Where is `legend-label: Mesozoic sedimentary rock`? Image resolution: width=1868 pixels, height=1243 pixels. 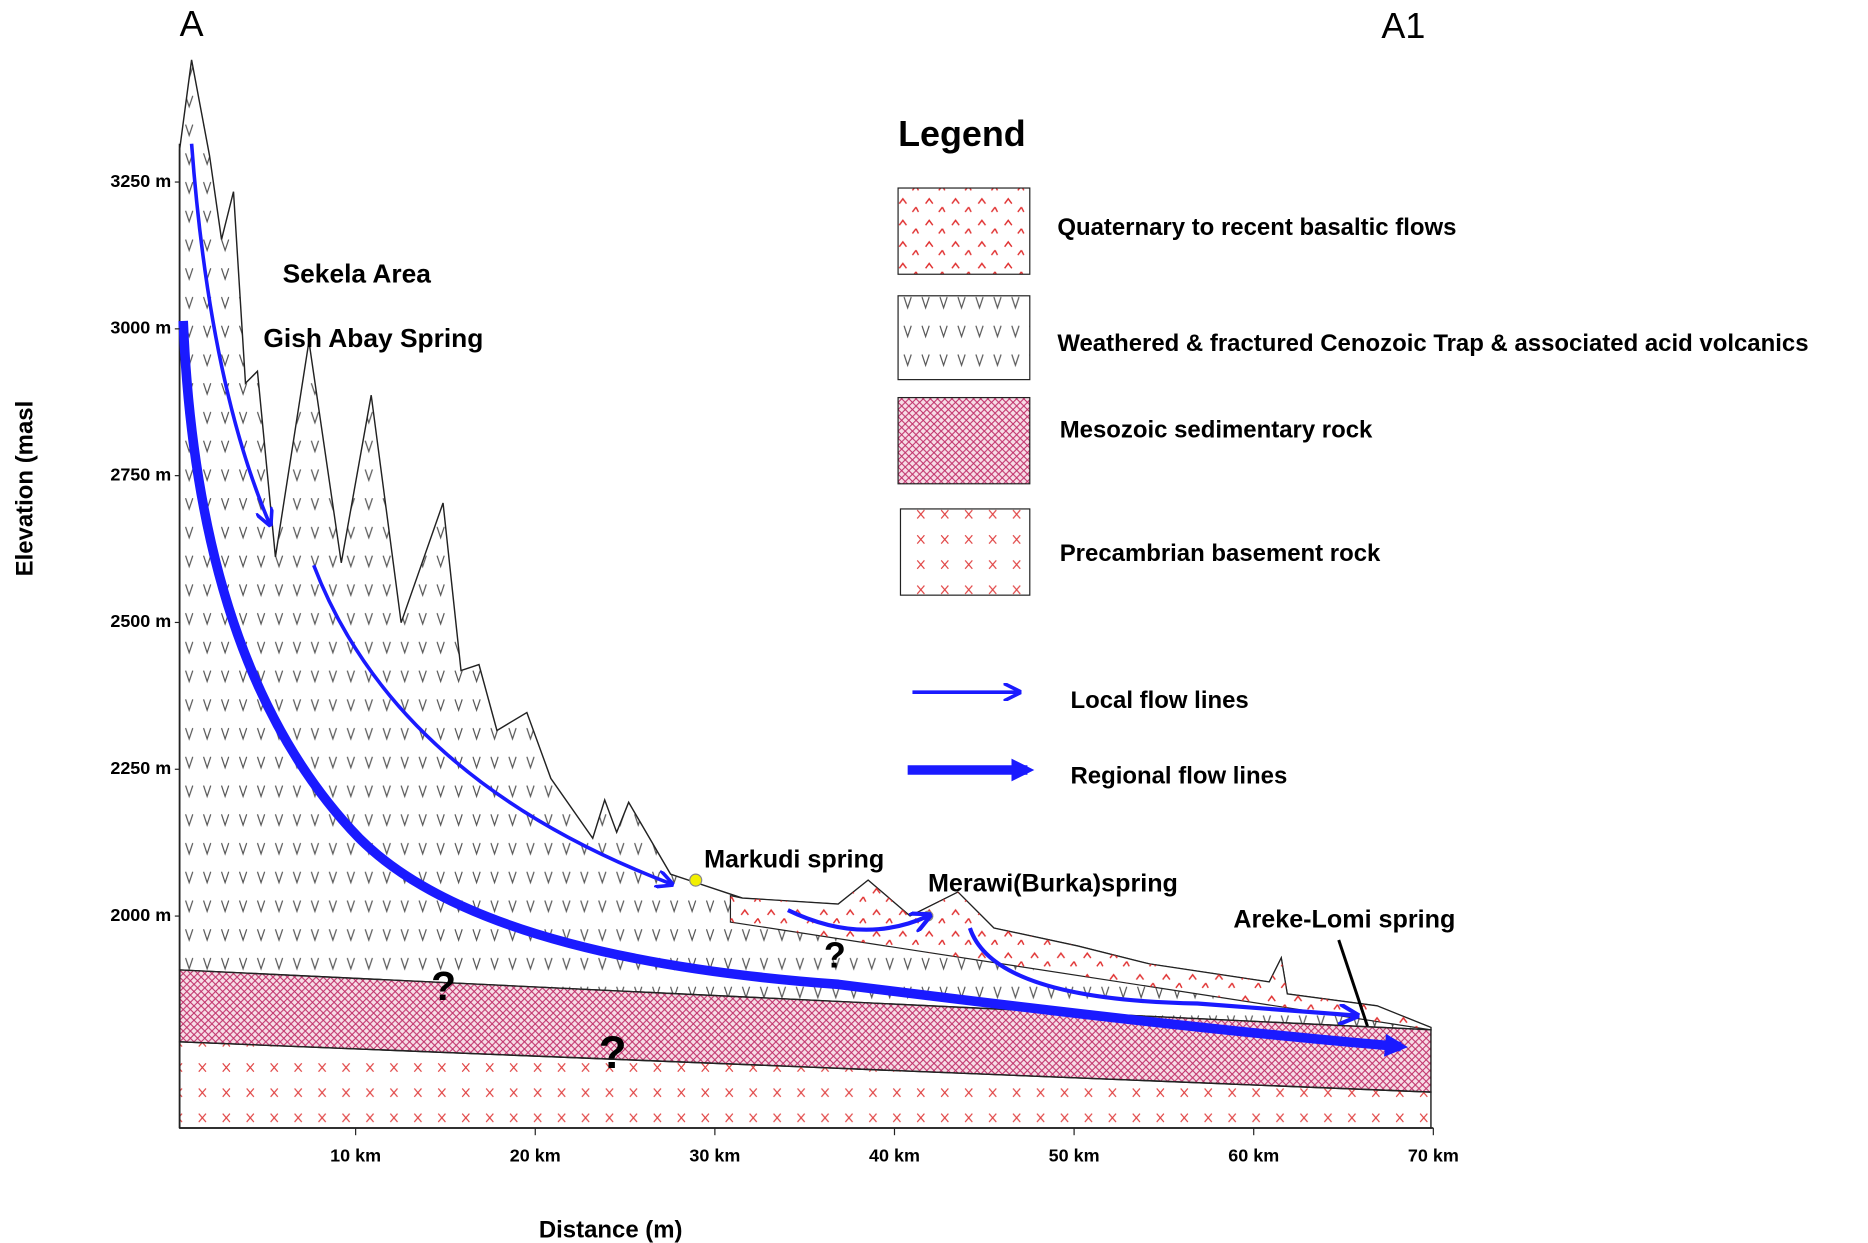
legend-label: Mesozoic sedimentary rock is located at coordinates (1216, 429).